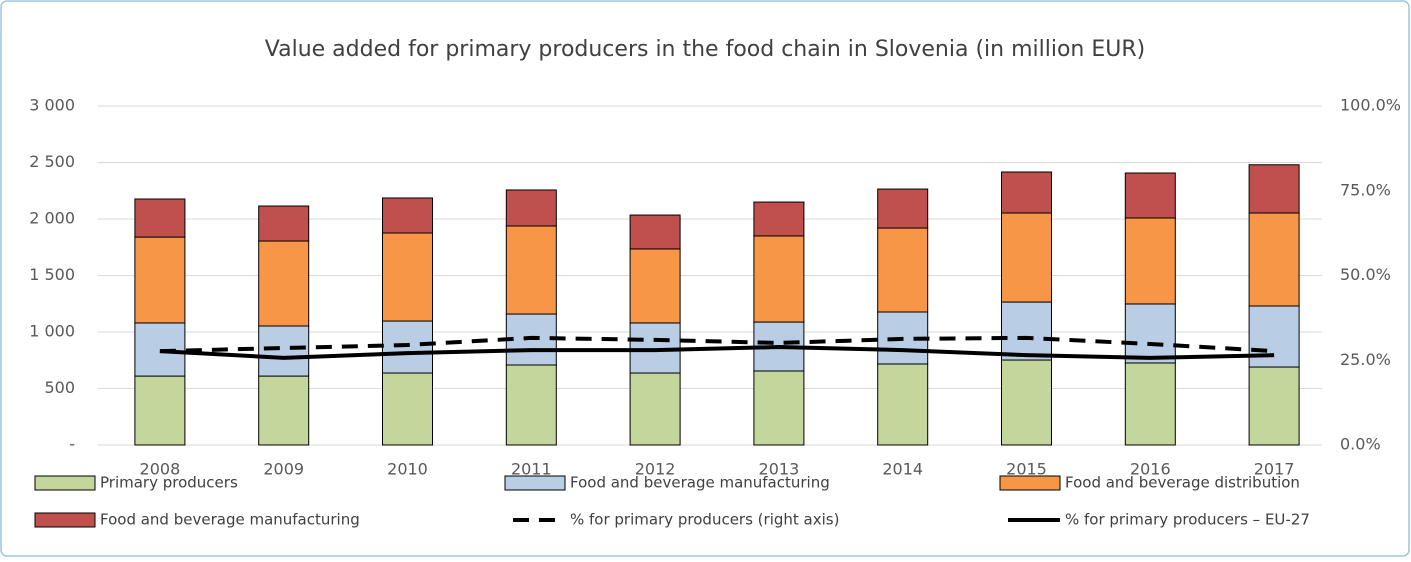 The height and width of the screenshot is (562, 1411). Describe the element at coordinates (160, 469) in the screenshot. I see `x-tick-label: 2008` at that location.